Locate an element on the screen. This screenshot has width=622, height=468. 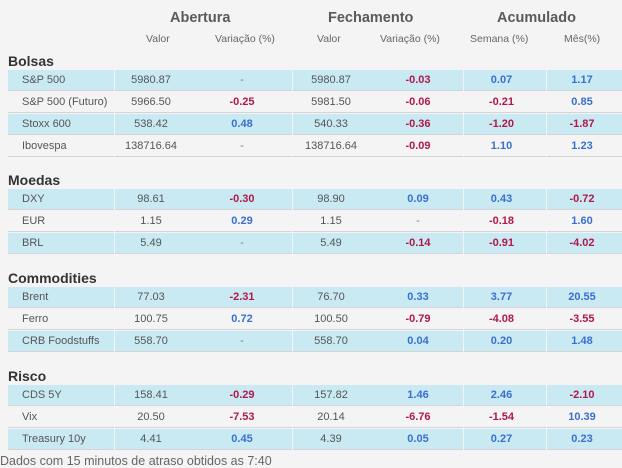
mes-cell: 0.85 is located at coordinates (582, 102).